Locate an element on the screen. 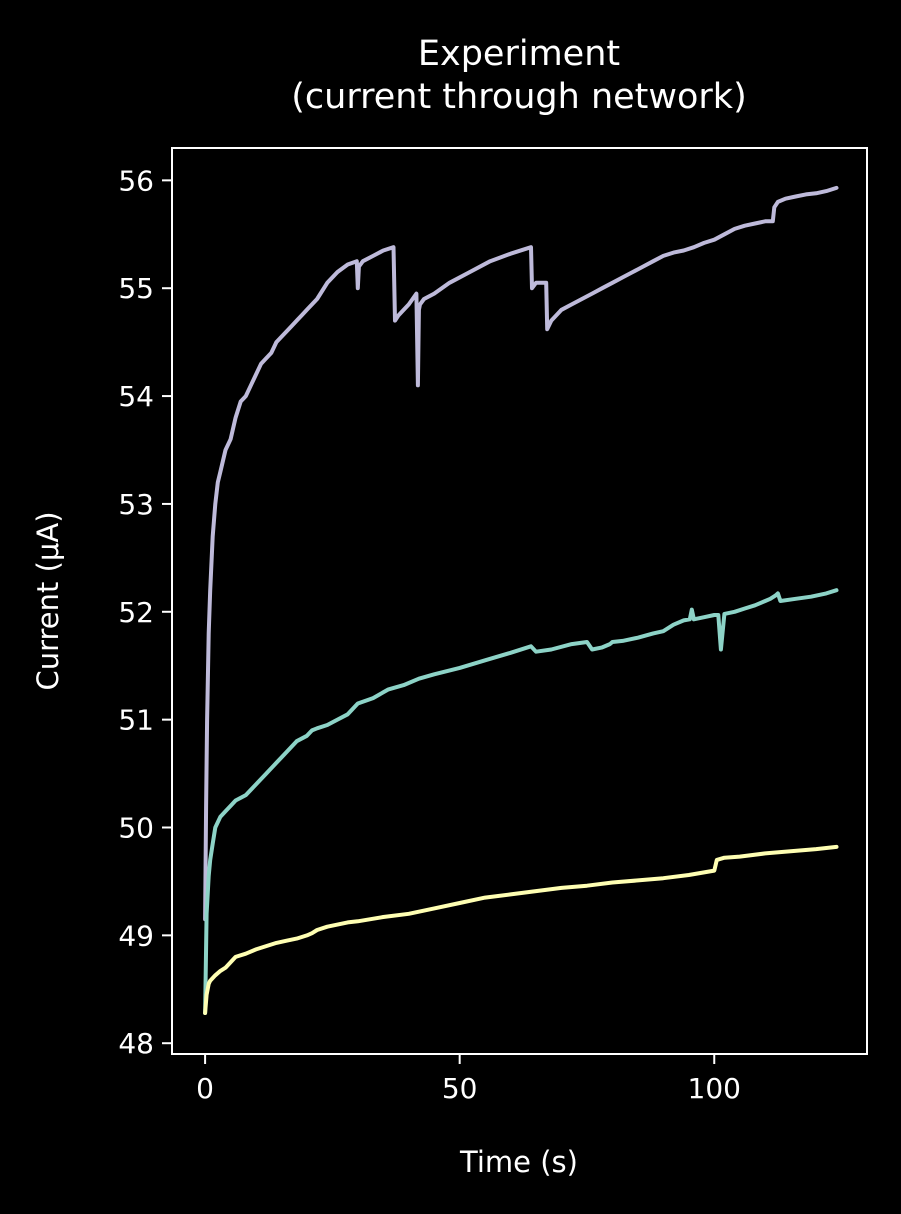 This screenshot has width=901, height=1214. y-tick-label: 52 is located at coordinates (136, 612).